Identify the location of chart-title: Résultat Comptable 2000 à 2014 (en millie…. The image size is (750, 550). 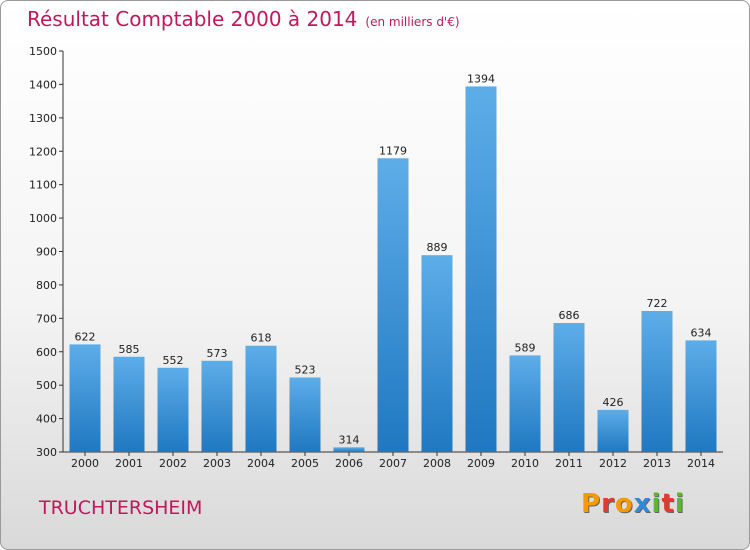
(243, 19).